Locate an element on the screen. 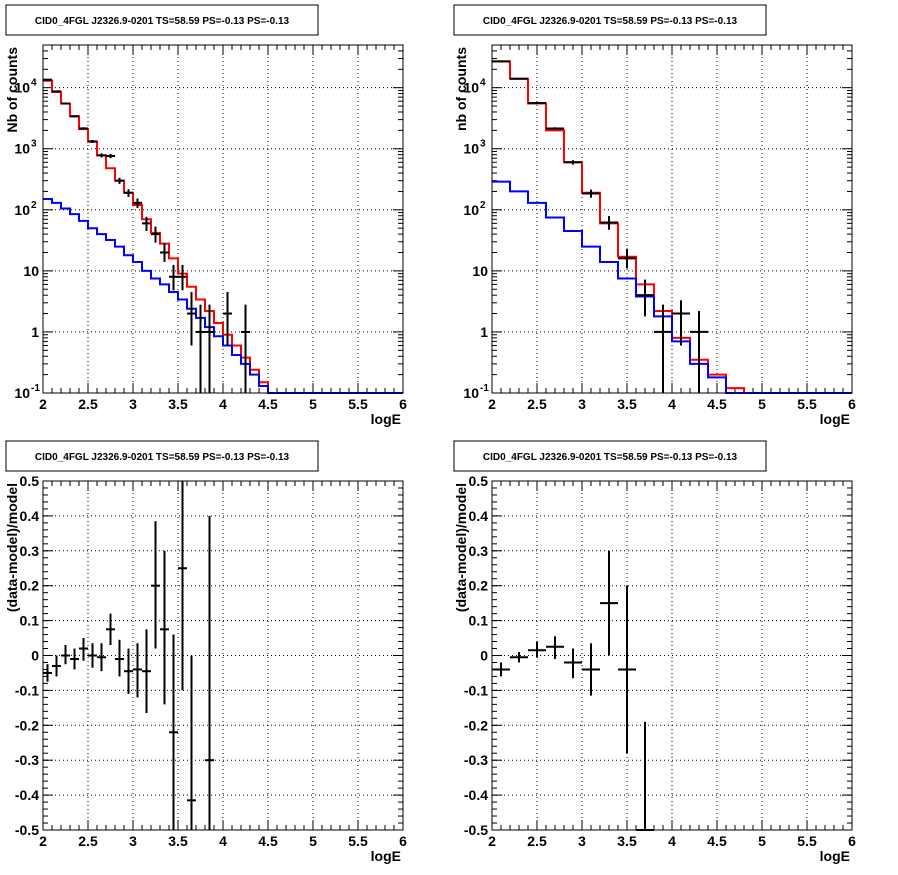 The height and width of the screenshot is (875, 898). y-tick-label: 0.4 is located at coordinates (30, 516).